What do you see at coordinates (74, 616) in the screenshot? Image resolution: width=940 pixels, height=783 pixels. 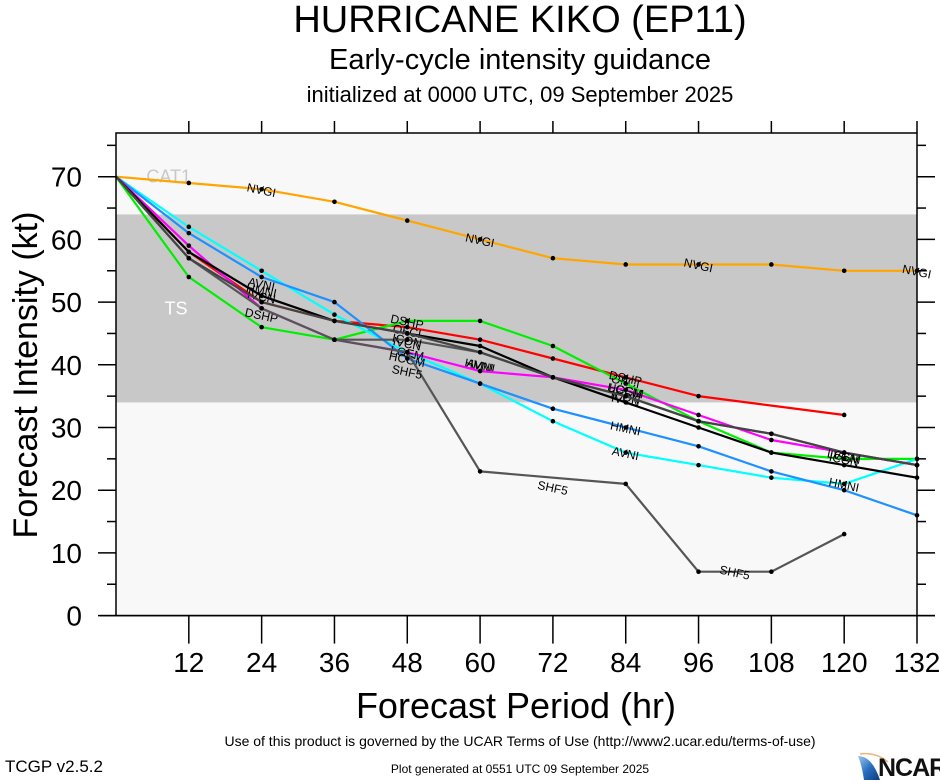 I see `y-tick-label: 0` at bounding box center [74, 616].